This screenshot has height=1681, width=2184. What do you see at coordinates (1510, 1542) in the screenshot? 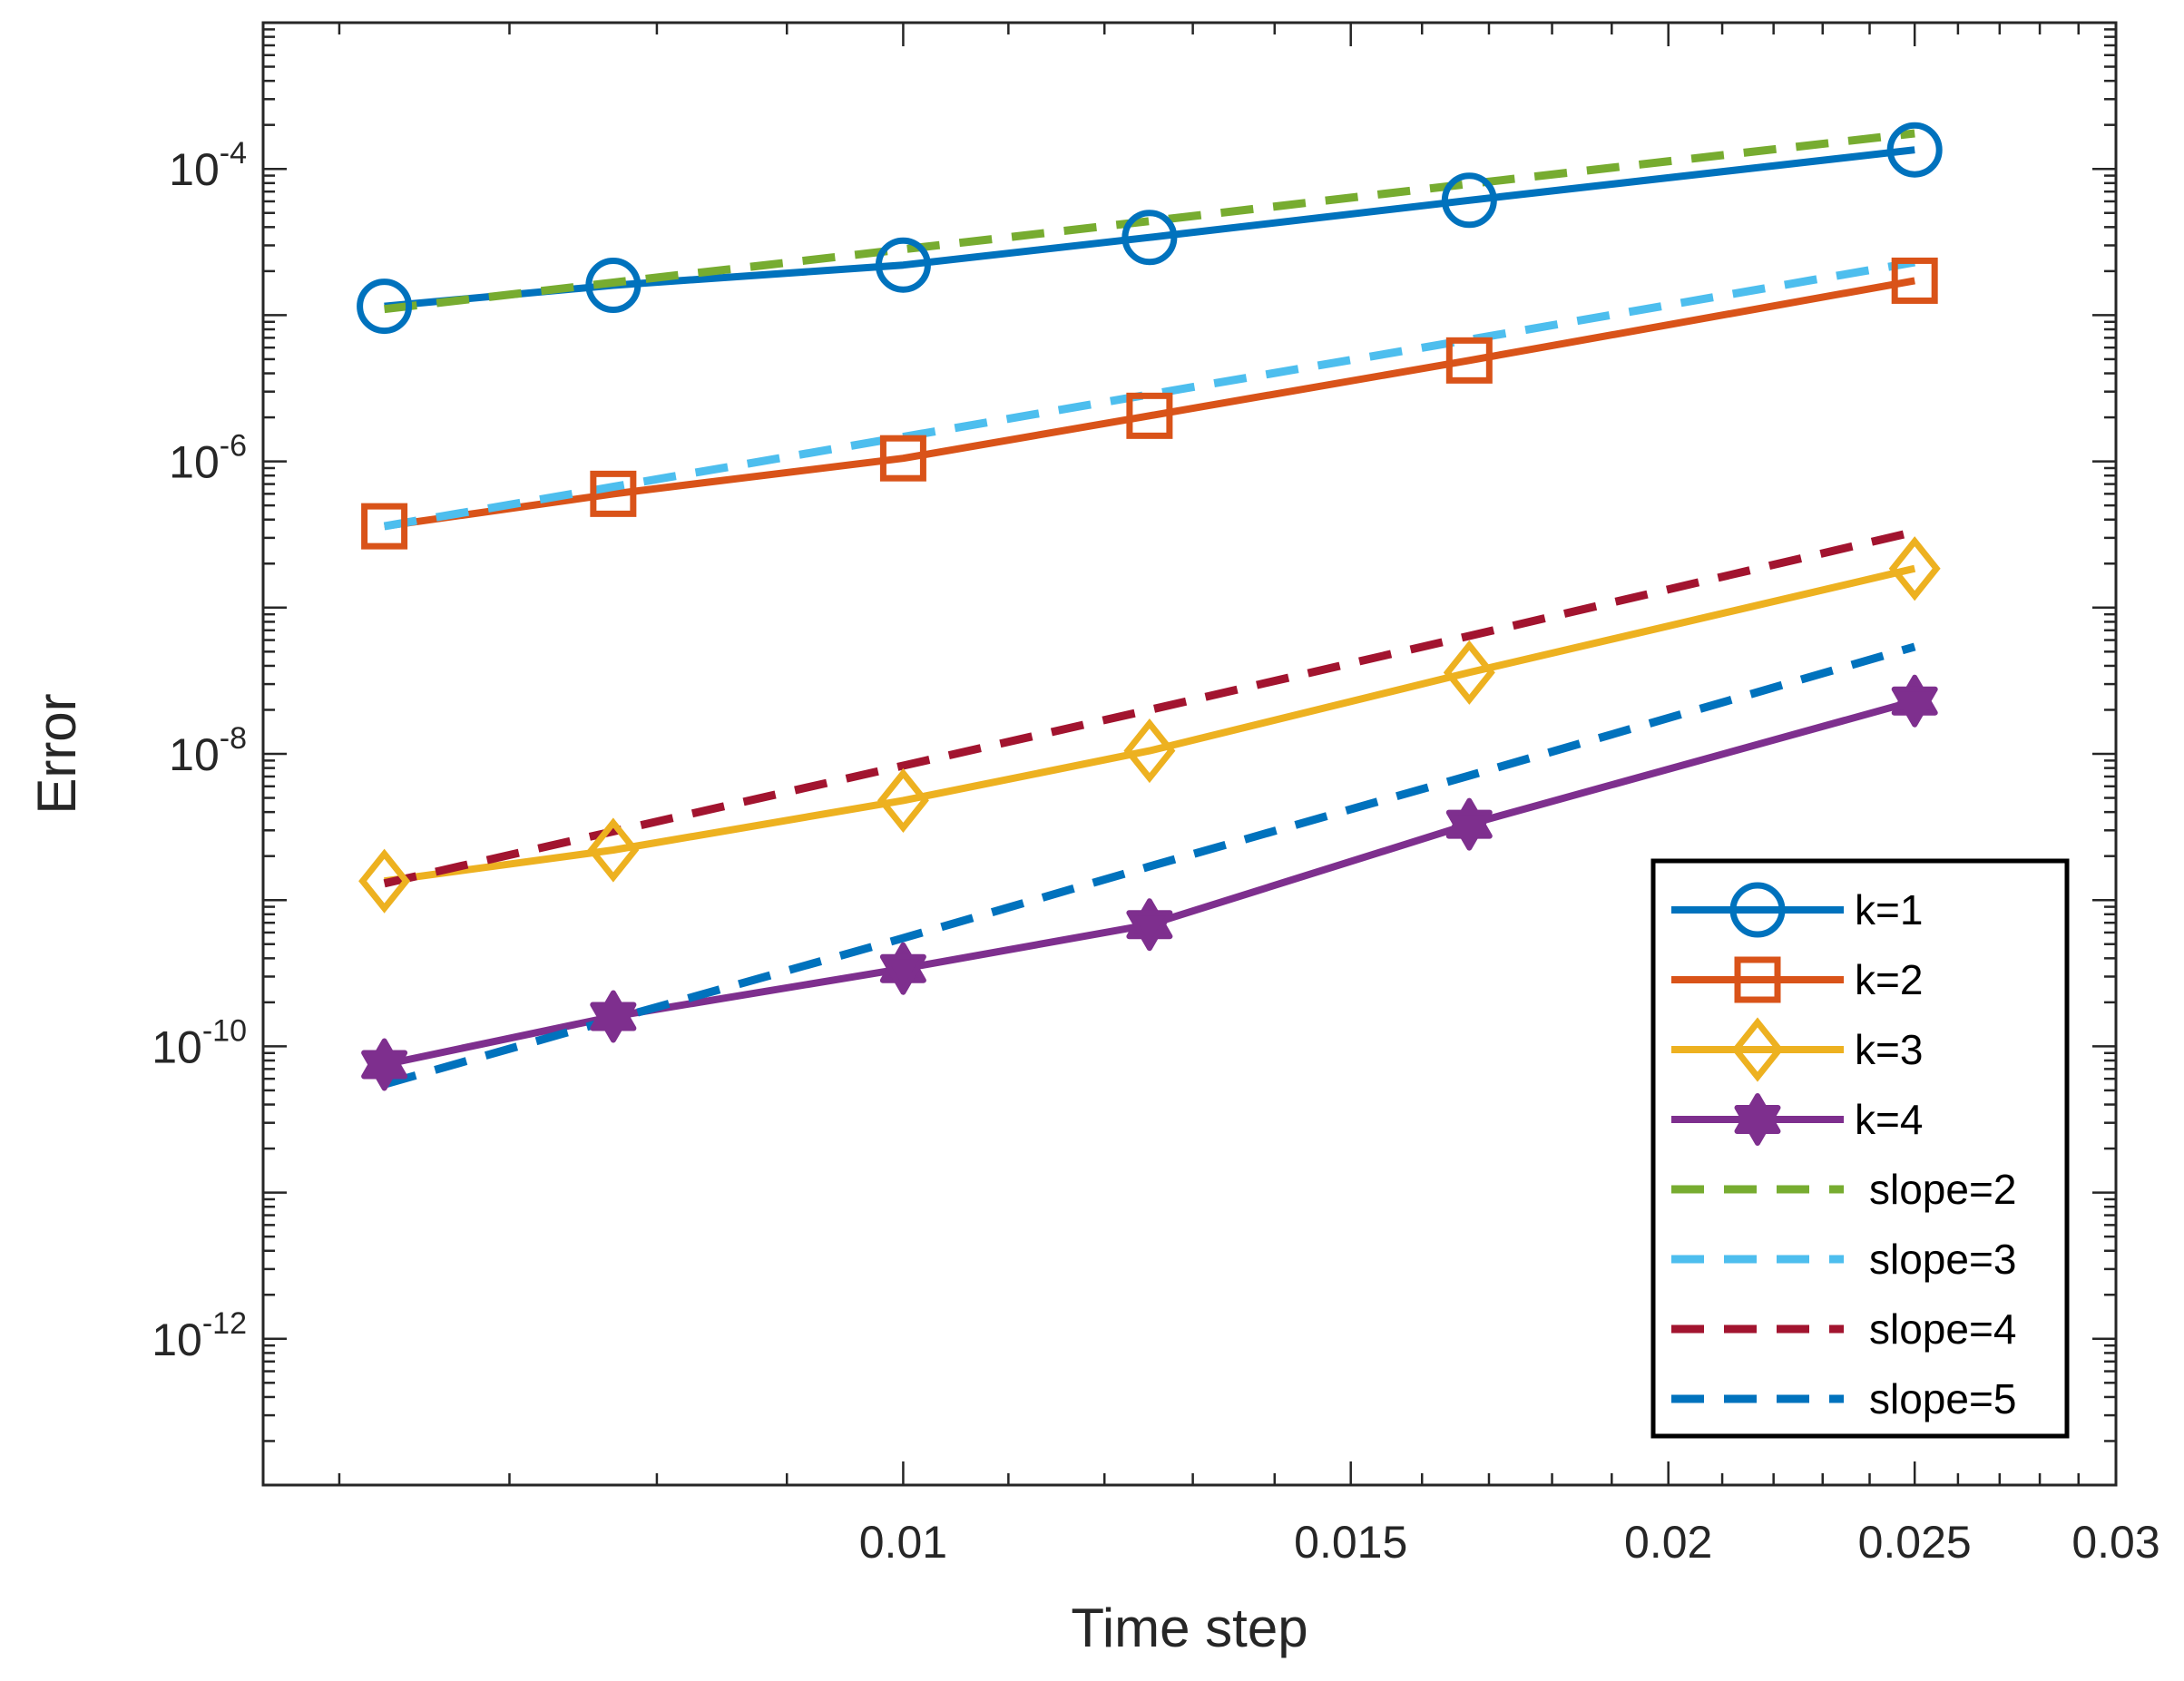
I see `x-tick-labels: 0.01 0.015 0.02 0.025 0.03` at bounding box center [1510, 1542].